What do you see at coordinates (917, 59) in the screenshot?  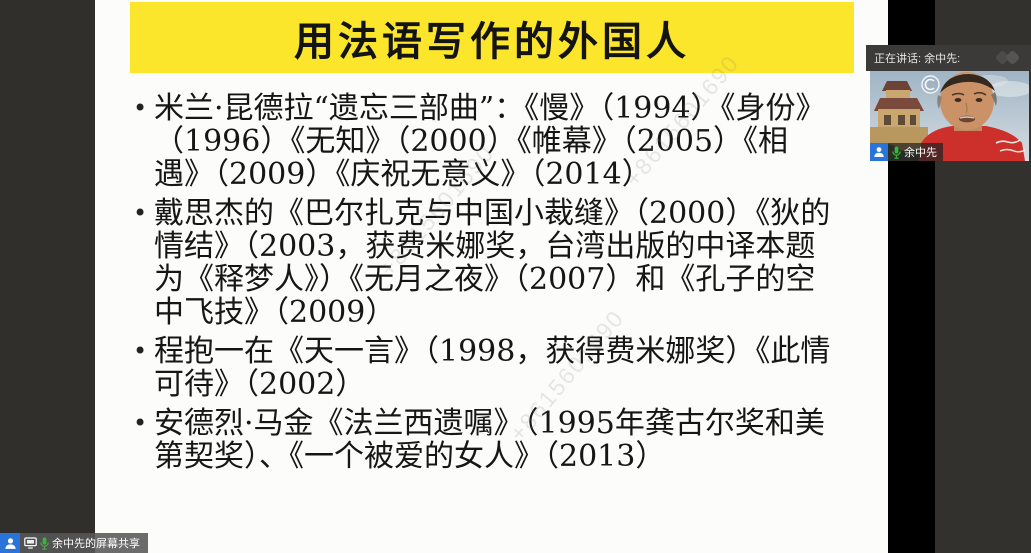 I see `speaking-indicator-label: 正在讲话: 余中先:` at bounding box center [917, 59].